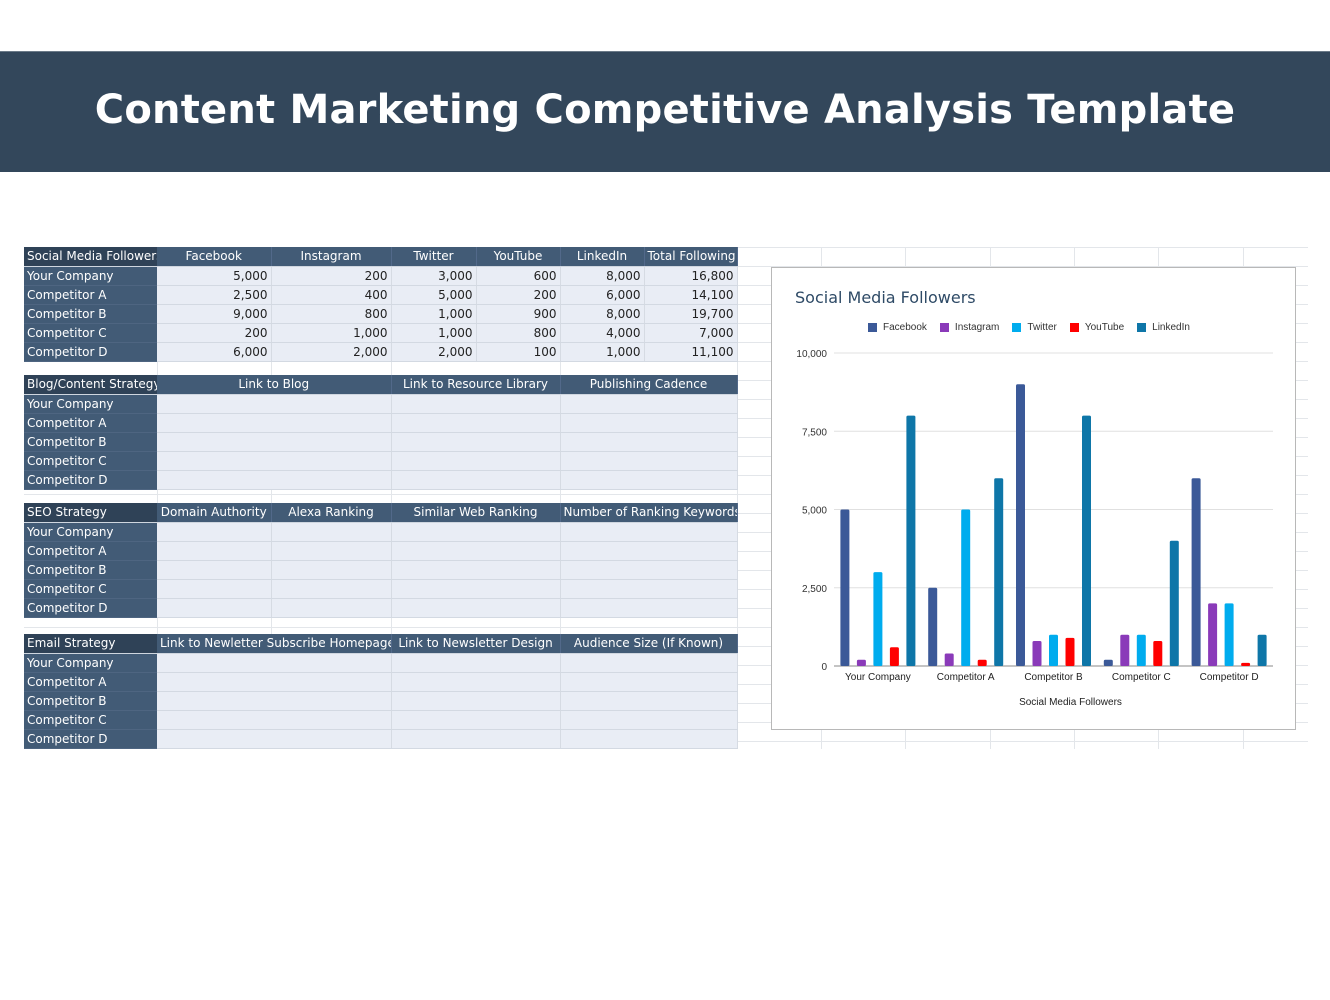 This screenshot has width=1330, height=1000. I want to click on legend-item-youtube: YouTube, so click(1096, 327).